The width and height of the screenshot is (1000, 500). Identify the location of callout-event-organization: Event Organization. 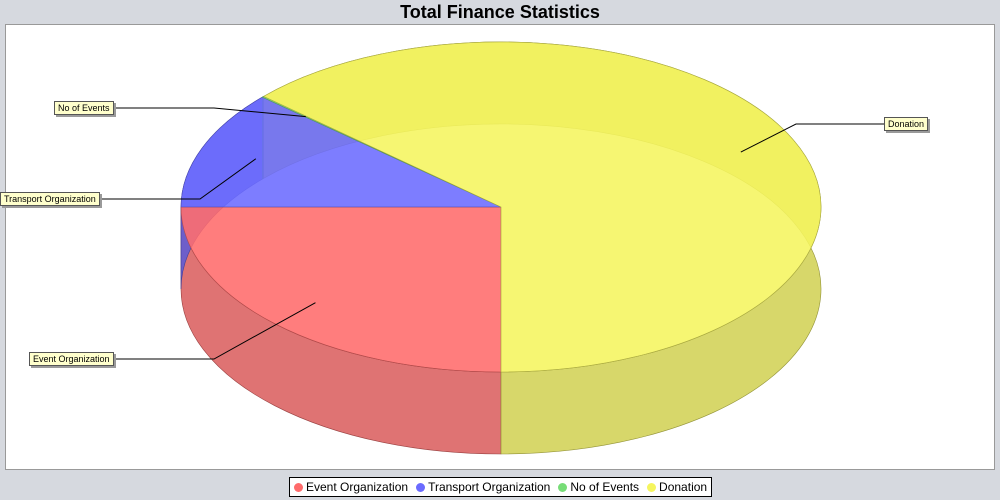
(71, 359).